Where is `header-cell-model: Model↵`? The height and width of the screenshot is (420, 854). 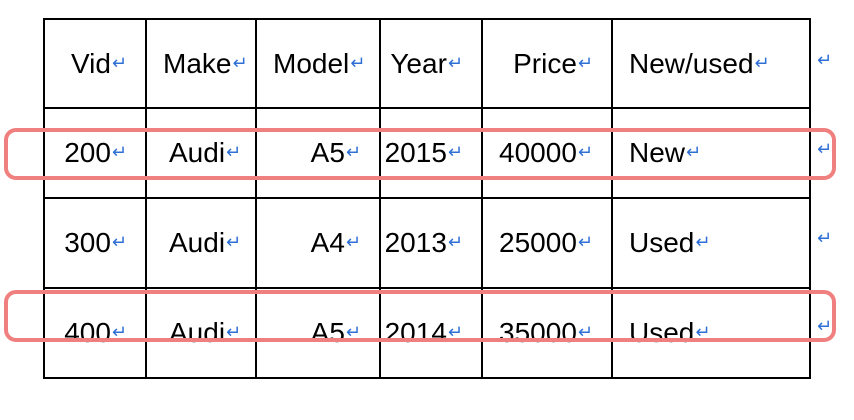
header-cell-model: Model↵ is located at coordinates (318, 63).